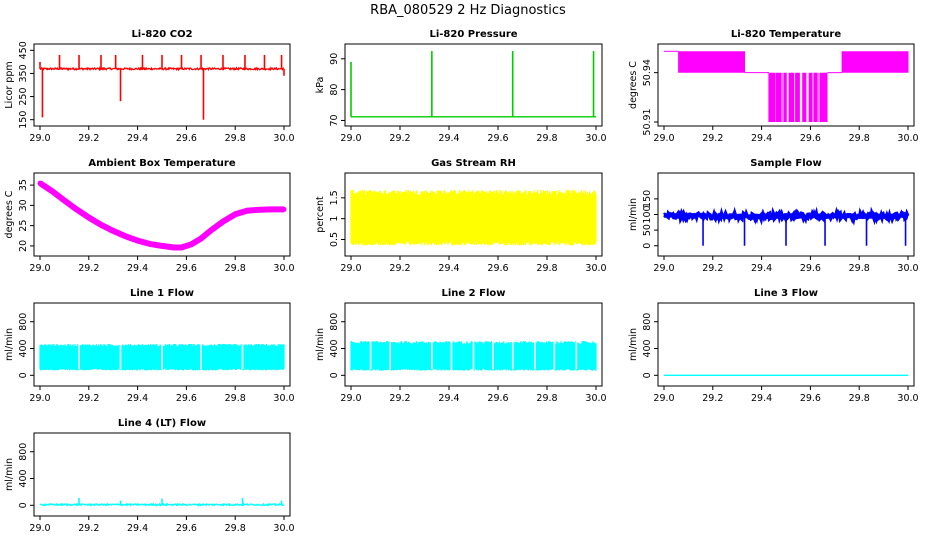 Image resolution: width=936 pixels, height=540 pixels. I want to click on chart-6-ytick-label-2: 100, so click(647, 214).